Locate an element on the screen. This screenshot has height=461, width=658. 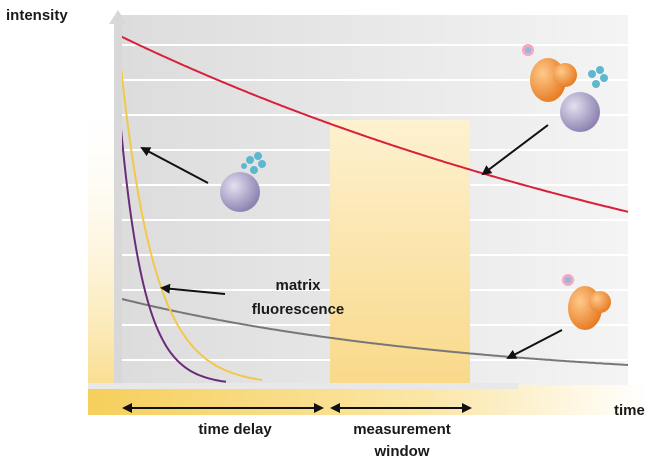
window-label: window is located at coordinates (402, 451).